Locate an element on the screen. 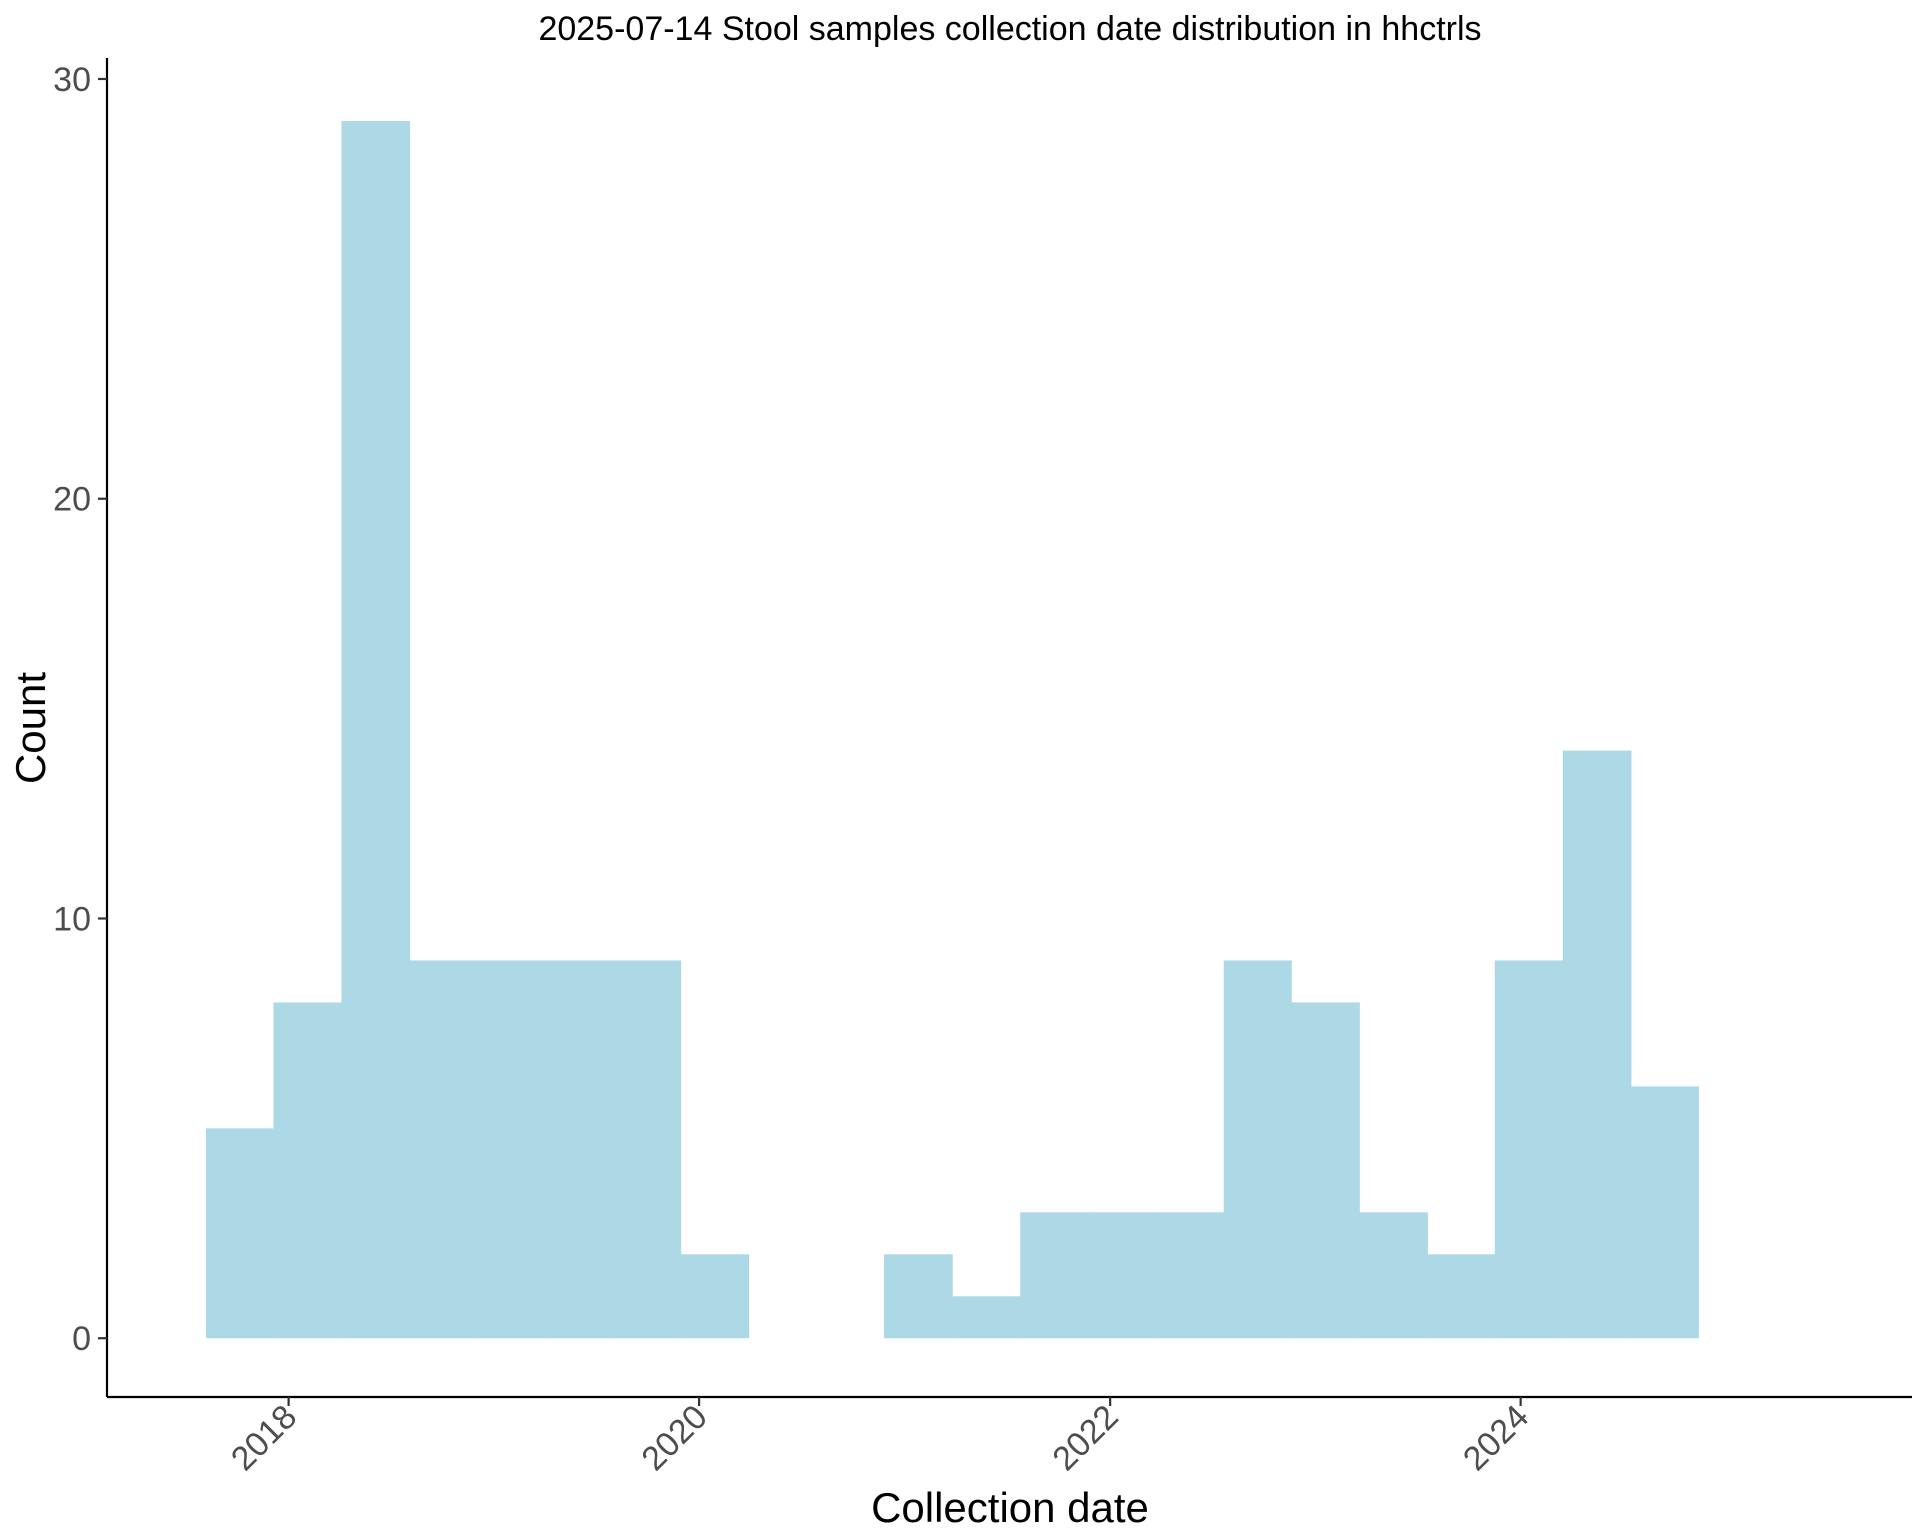 The width and height of the screenshot is (1920, 1536). y-axis: 0 10 20 30 is located at coordinates (81, 727).